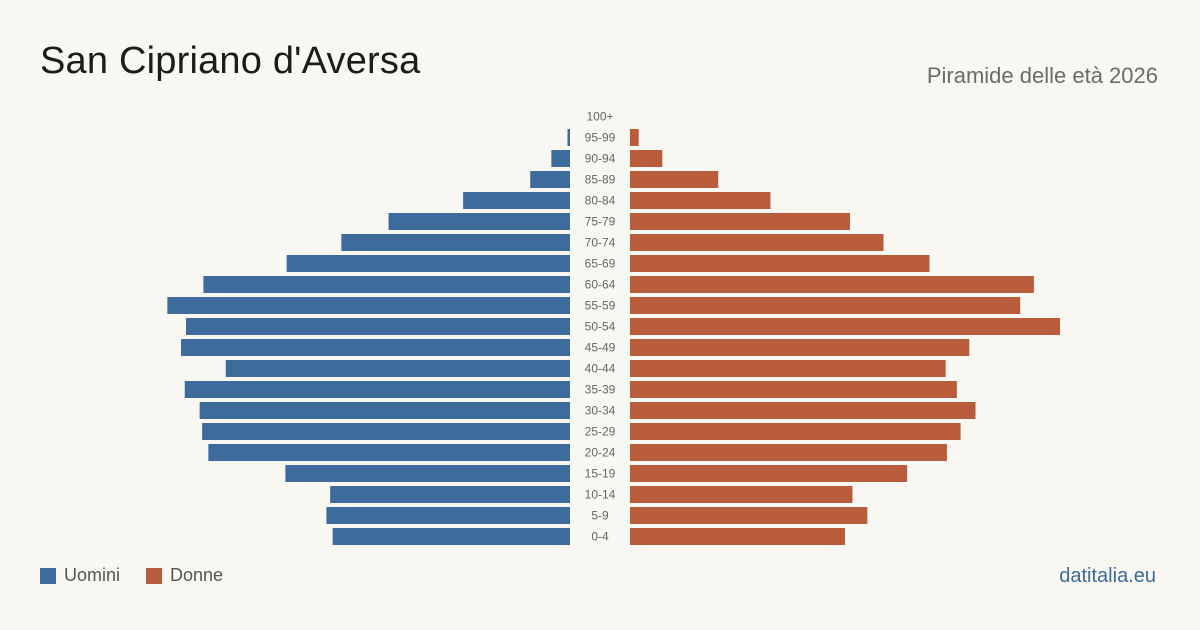  I want to click on page-title: San Cipriano d'Aversa, so click(230, 61).